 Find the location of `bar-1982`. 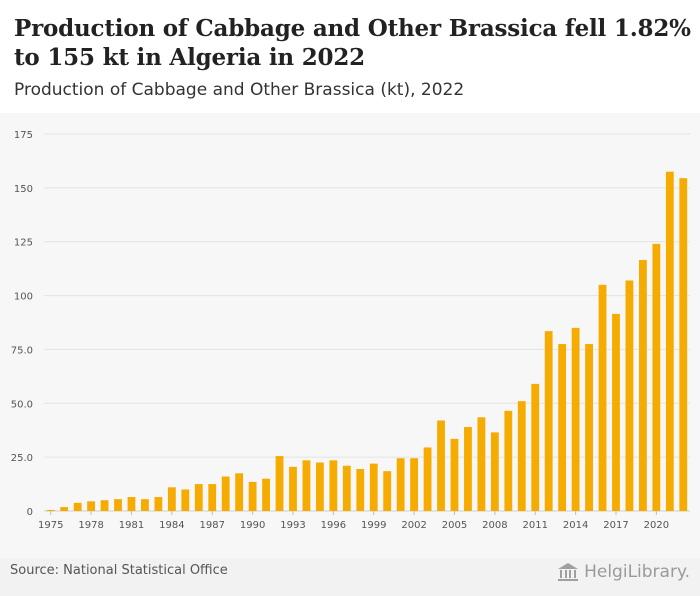

bar-1982 is located at coordinates (145, 505).